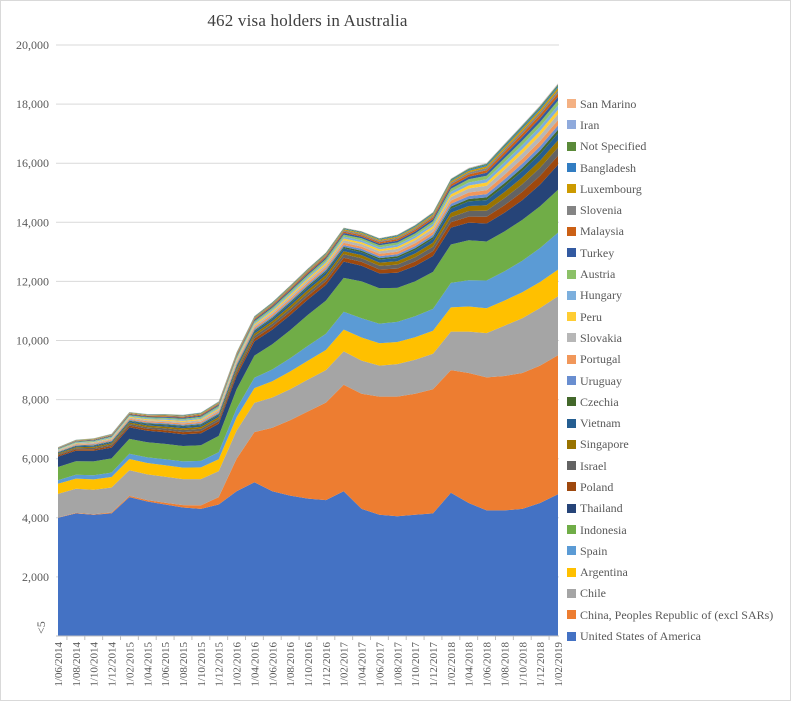  Describe the element at coordinates (32, 281) in the screenshot. I see `y-axis-label: 12,000` at that location.